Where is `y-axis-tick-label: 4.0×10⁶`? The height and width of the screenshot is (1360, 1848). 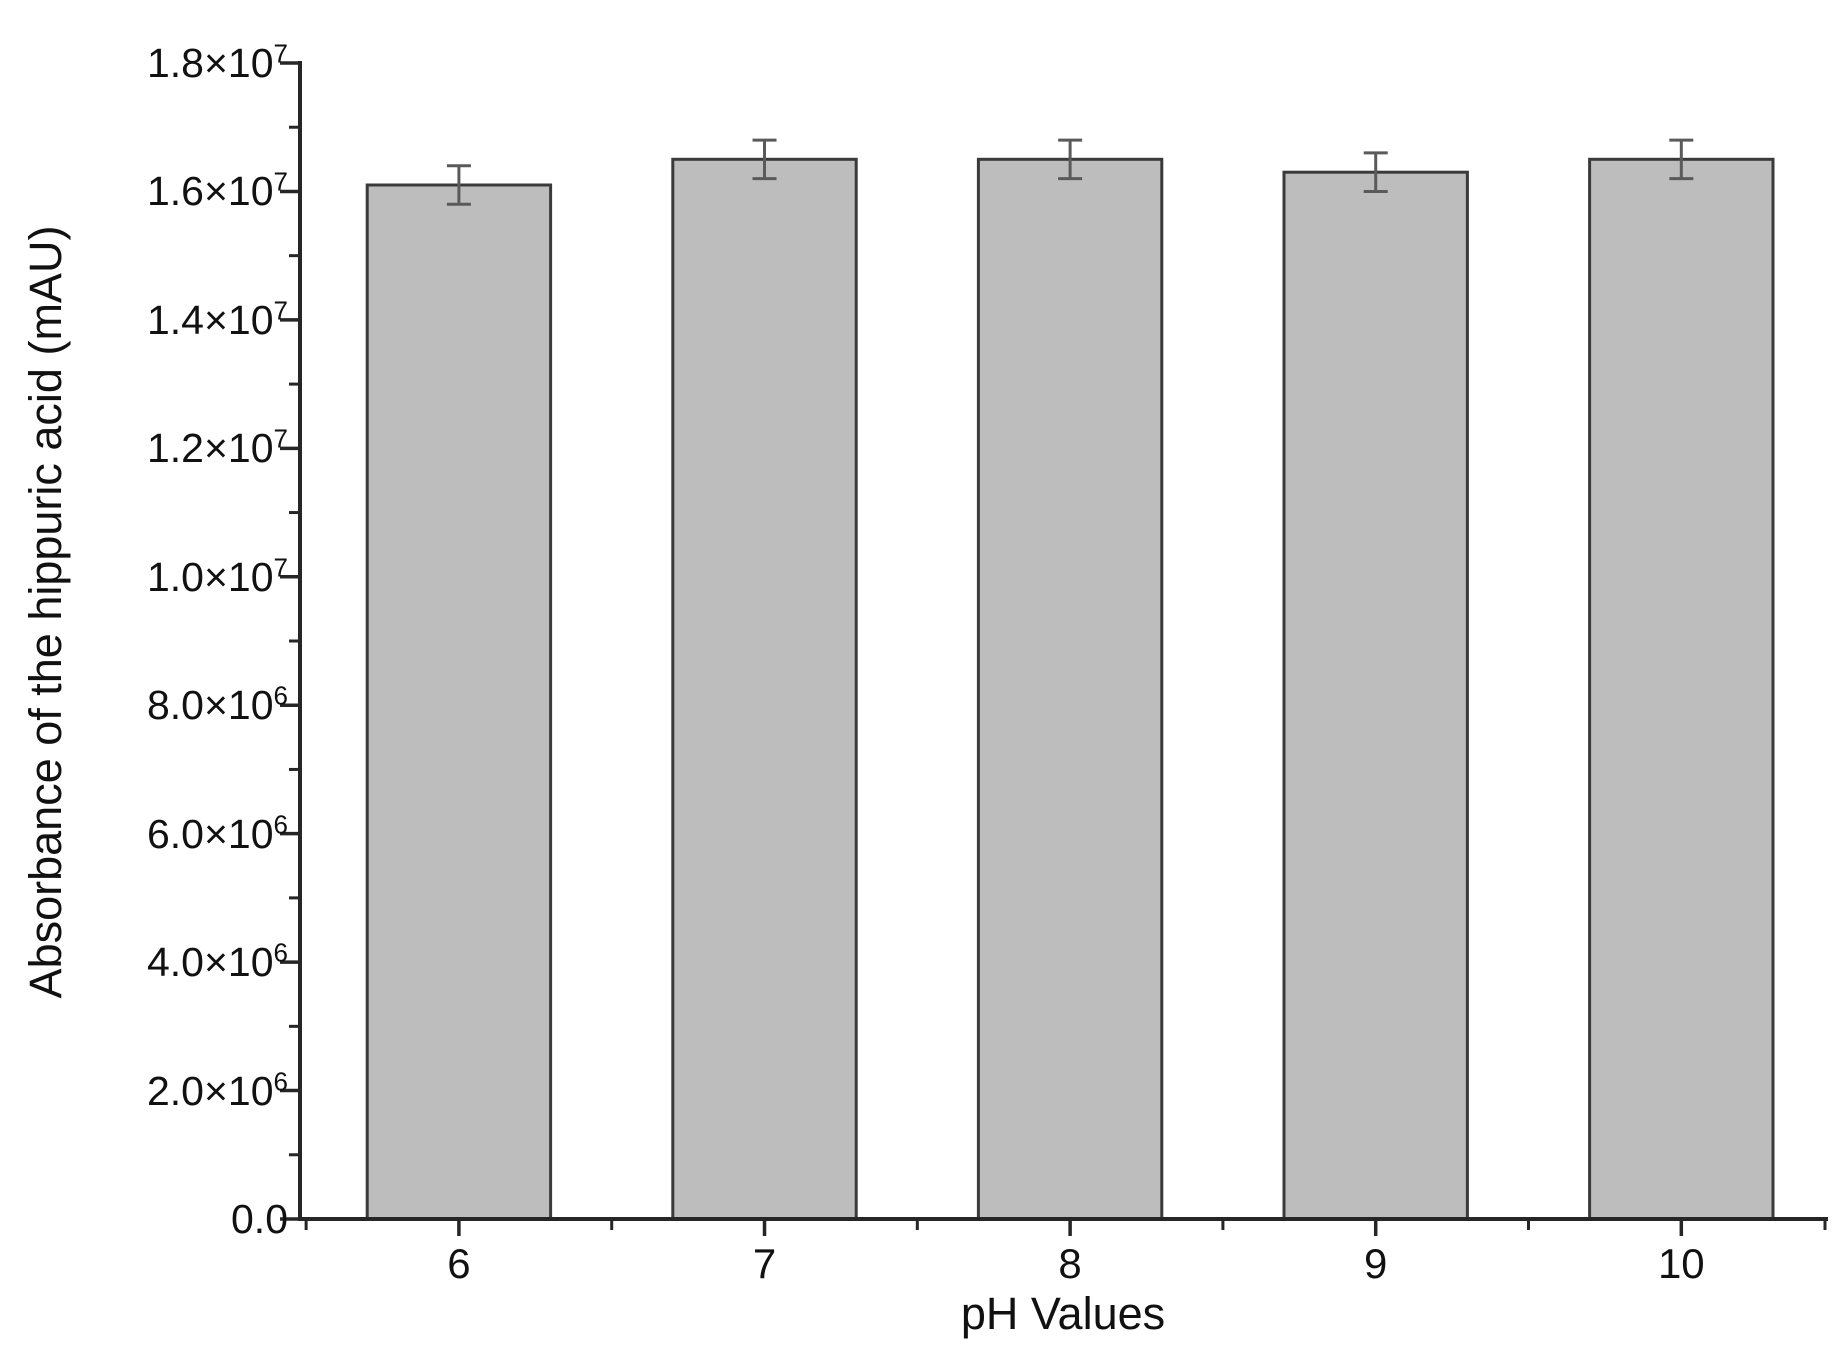 y-axis-tick-label: 4.0×10⁶ is located at coordinates (217, 961).